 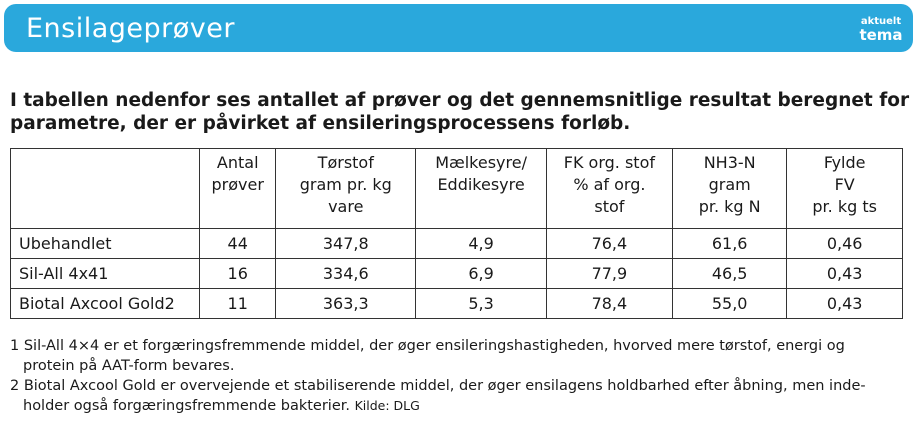 I want to click on table-cell: 61,6, so click(x=729, y=243).